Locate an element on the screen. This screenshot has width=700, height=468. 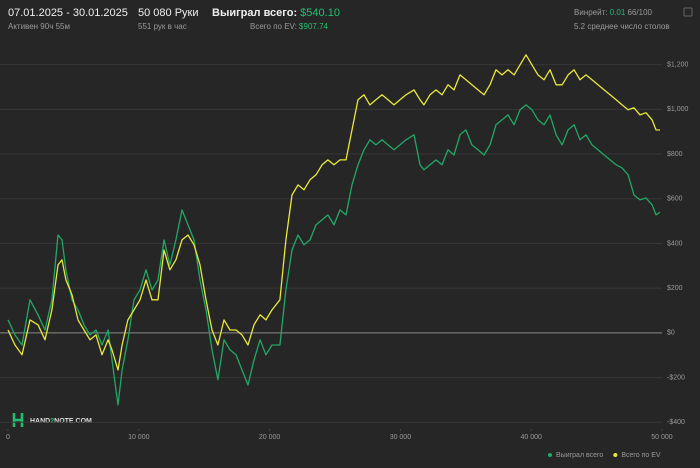
y-tick-label: $1,200 is located at coordinates (678, 64).